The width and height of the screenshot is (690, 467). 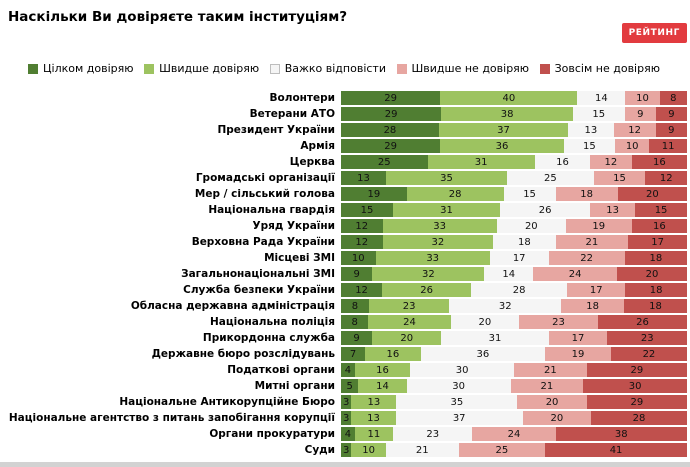 I want to click on bar-row: Обласна державна адміністрація 8 23 32 18 18, so click(x=345, y=306).